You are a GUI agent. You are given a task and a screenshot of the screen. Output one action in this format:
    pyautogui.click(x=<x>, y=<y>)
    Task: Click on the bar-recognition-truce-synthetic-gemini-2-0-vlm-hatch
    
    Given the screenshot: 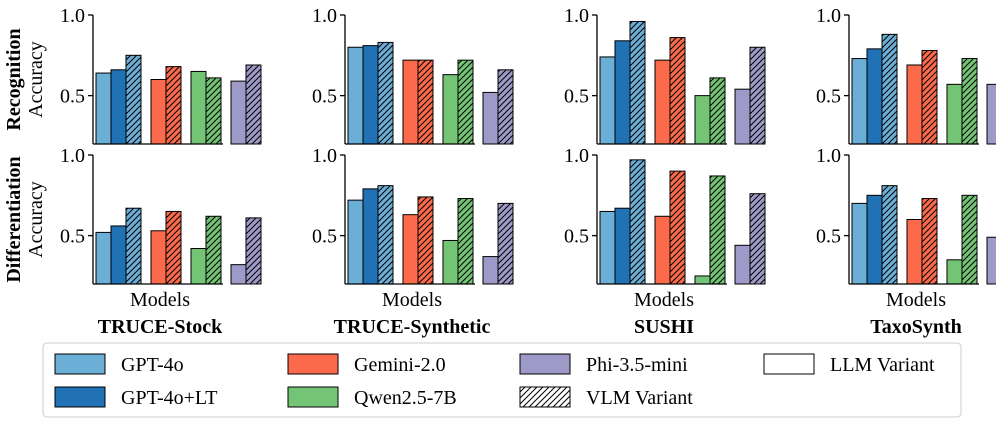 What is the action you would take?
    pyautogui.click(x=425, y=102)
    